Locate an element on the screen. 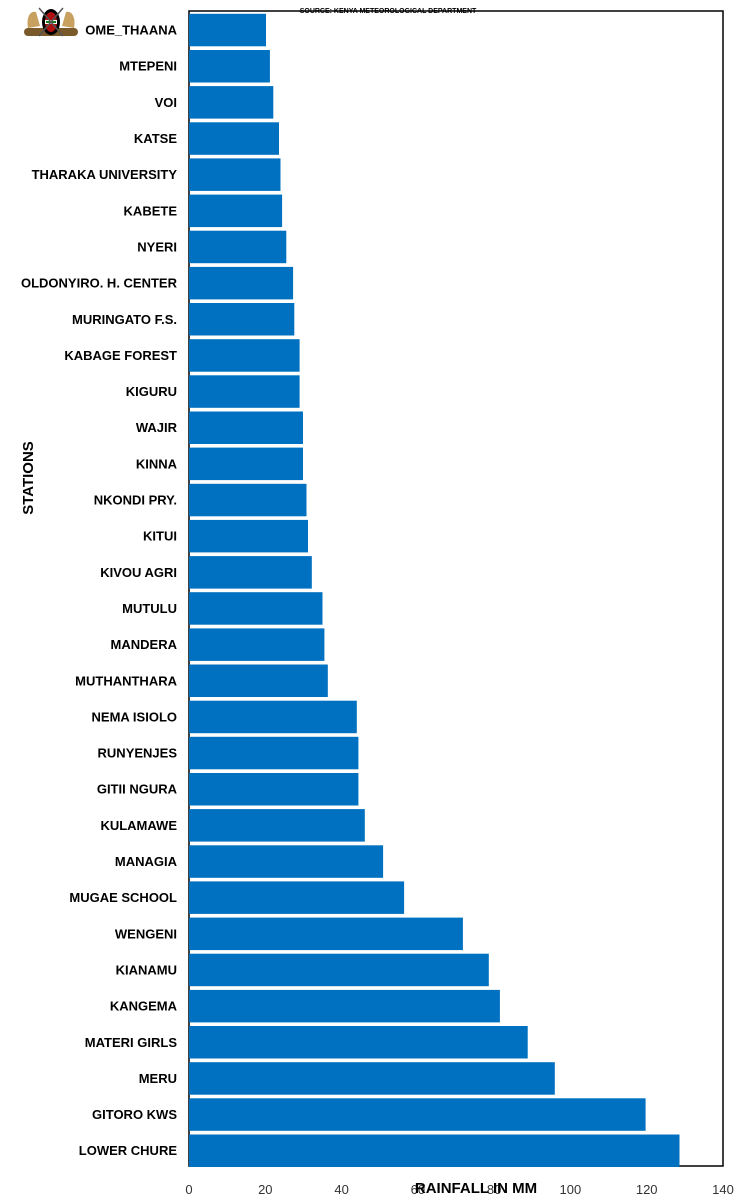 This screenshot has height=1200, width=746. category-label: WENGENI is located at coordinates (146, 933).